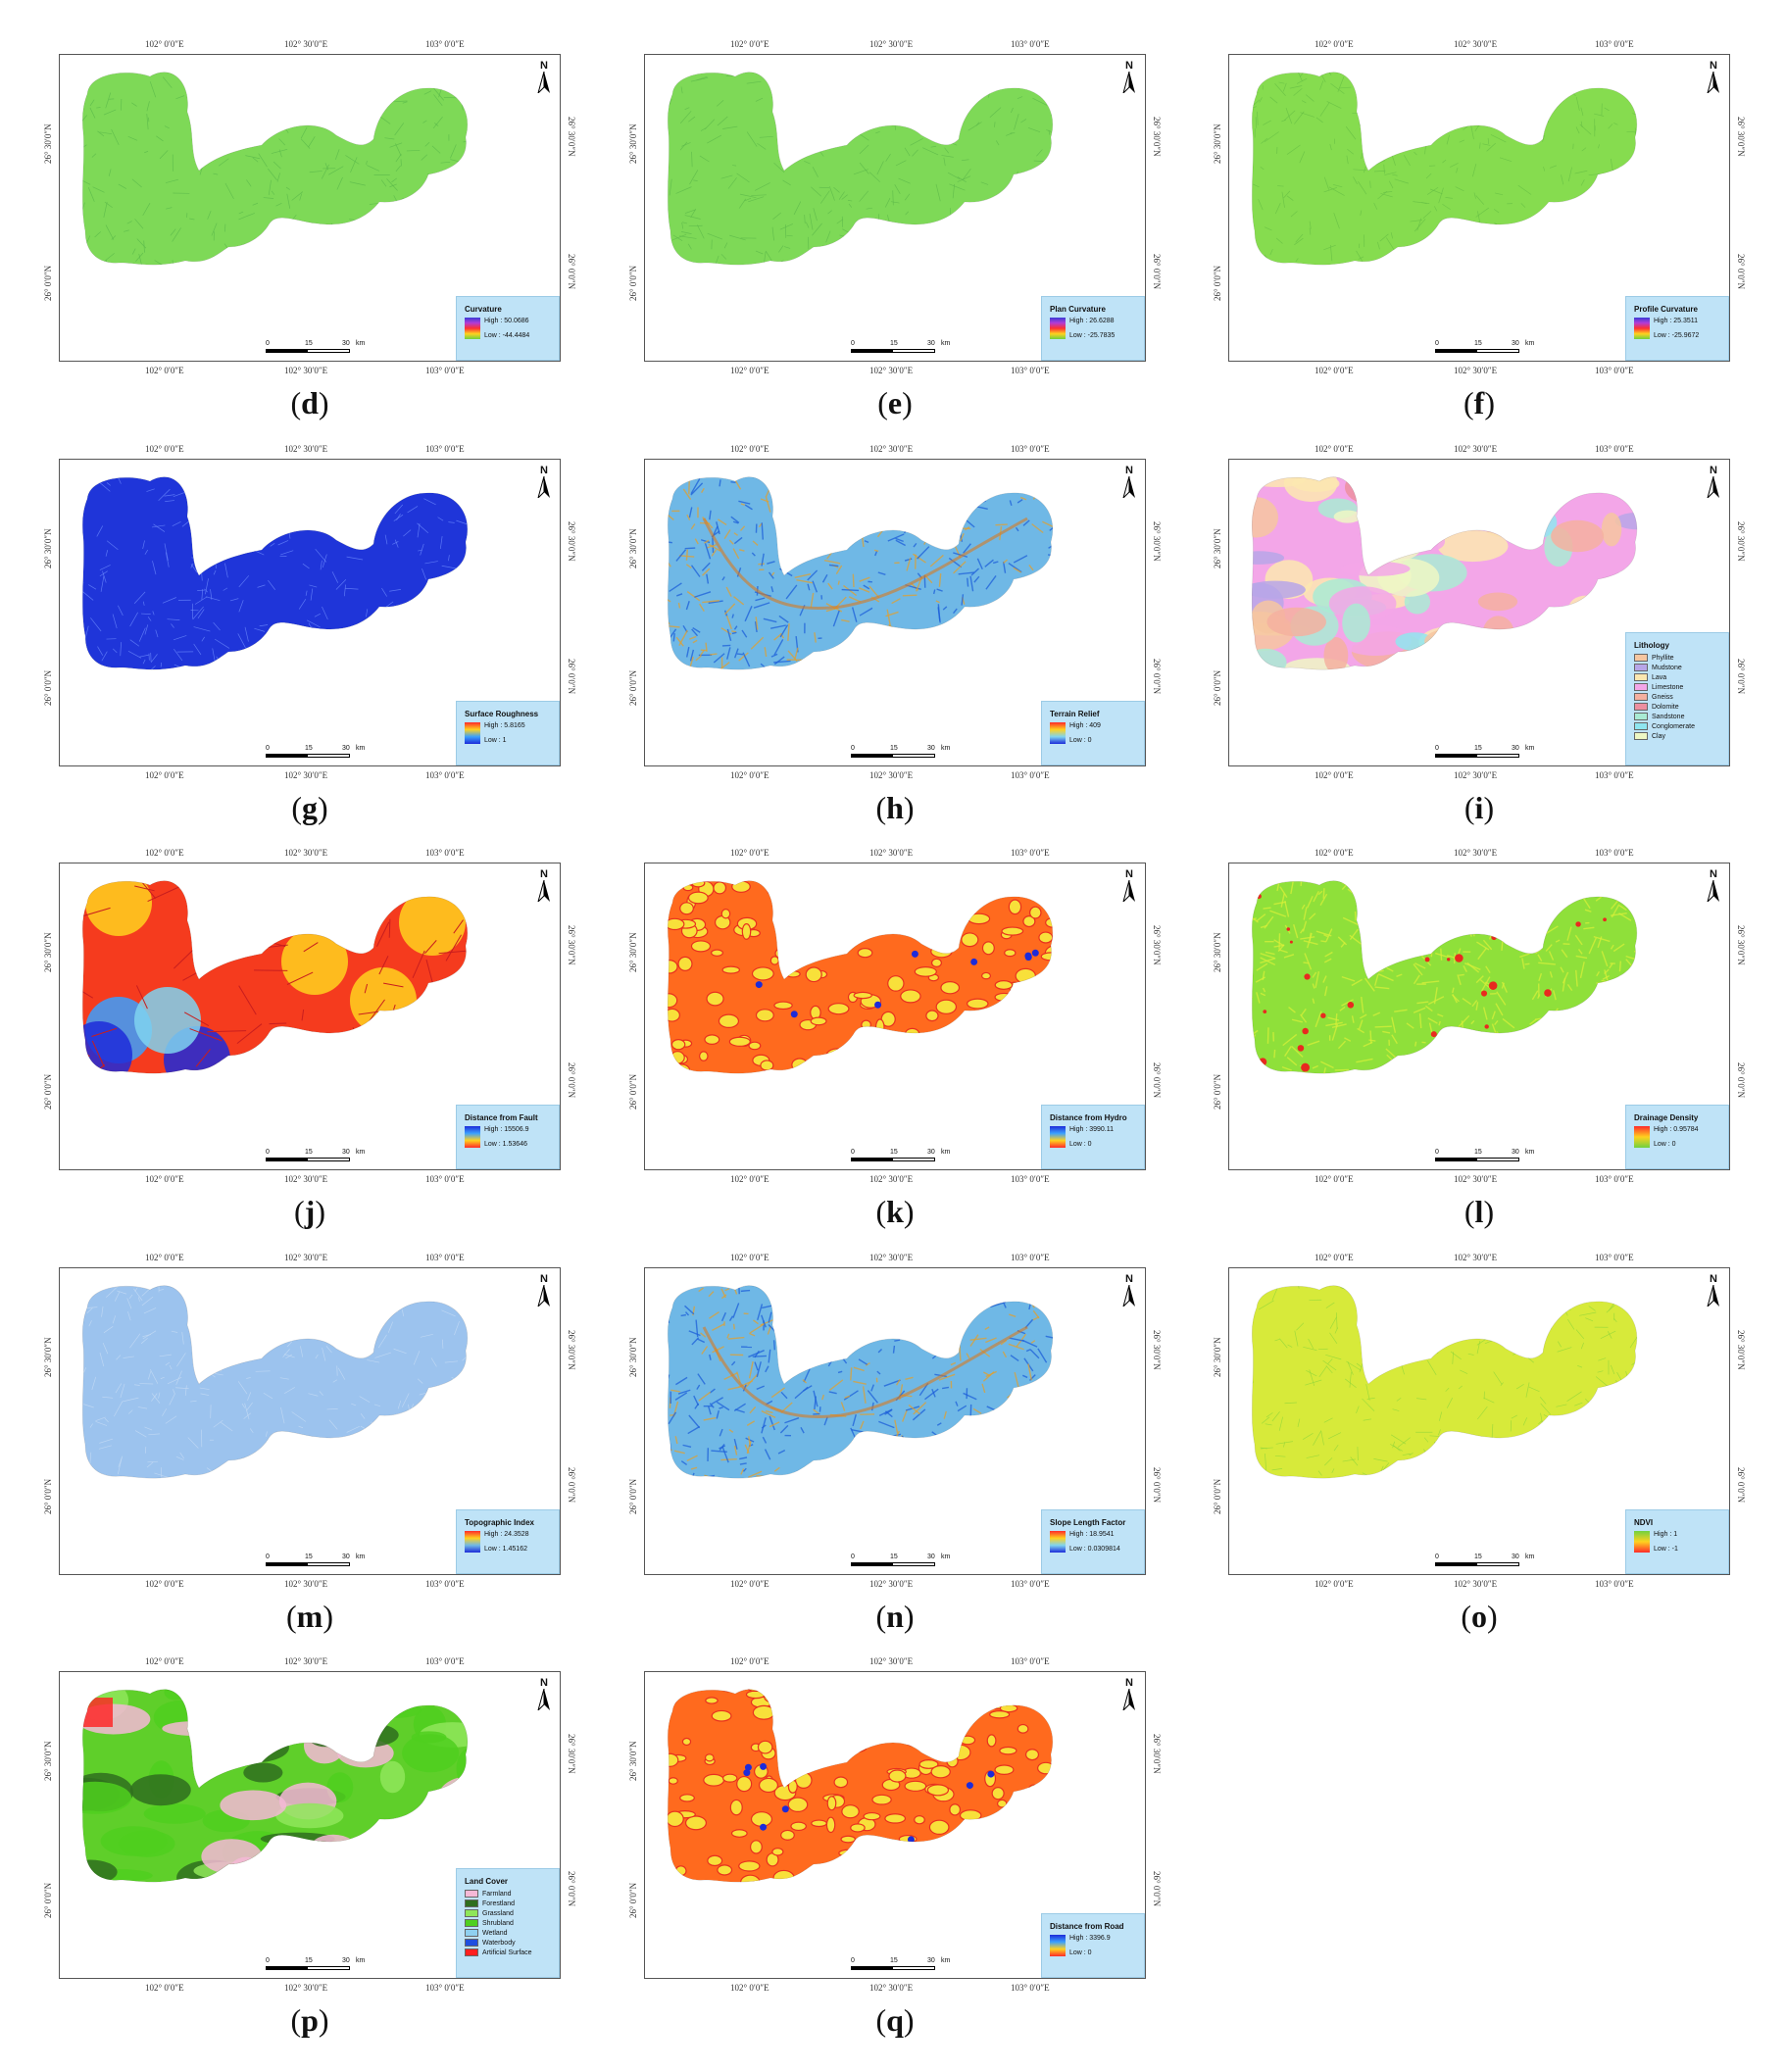  What do you see at coordinates (499, 1943) in the screenshot?
I see `legend-class-label: Waterbody` at bounding box center [499, 1943].